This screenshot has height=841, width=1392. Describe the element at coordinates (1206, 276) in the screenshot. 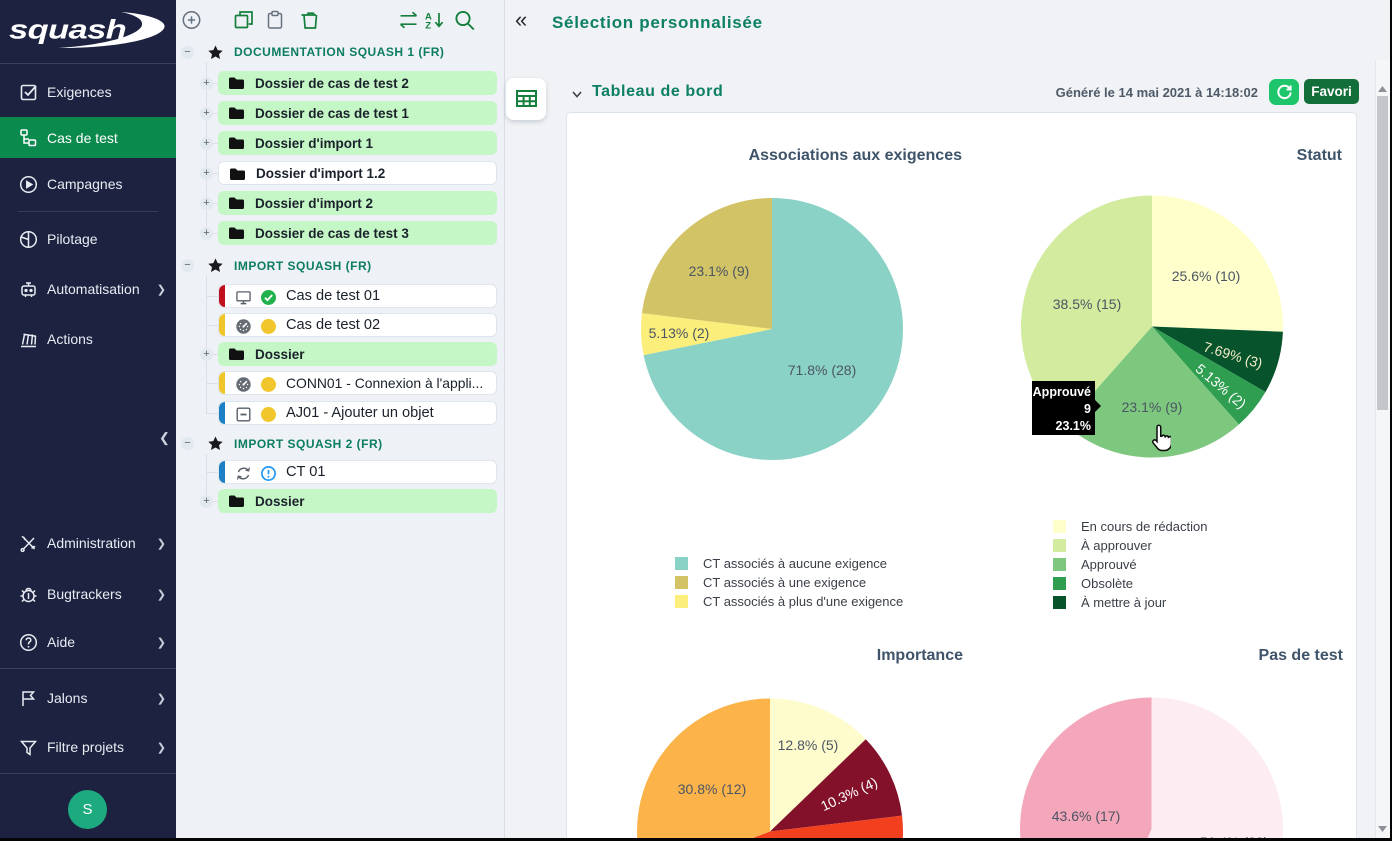

I see `svg-text: 25.6% (10)` at that location.